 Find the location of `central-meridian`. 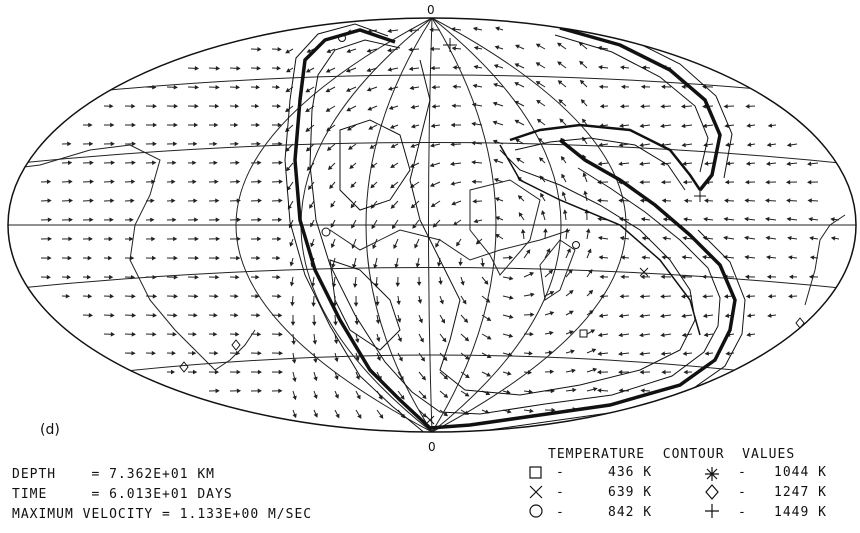

central-meridian is located at coordinates (430, 225).